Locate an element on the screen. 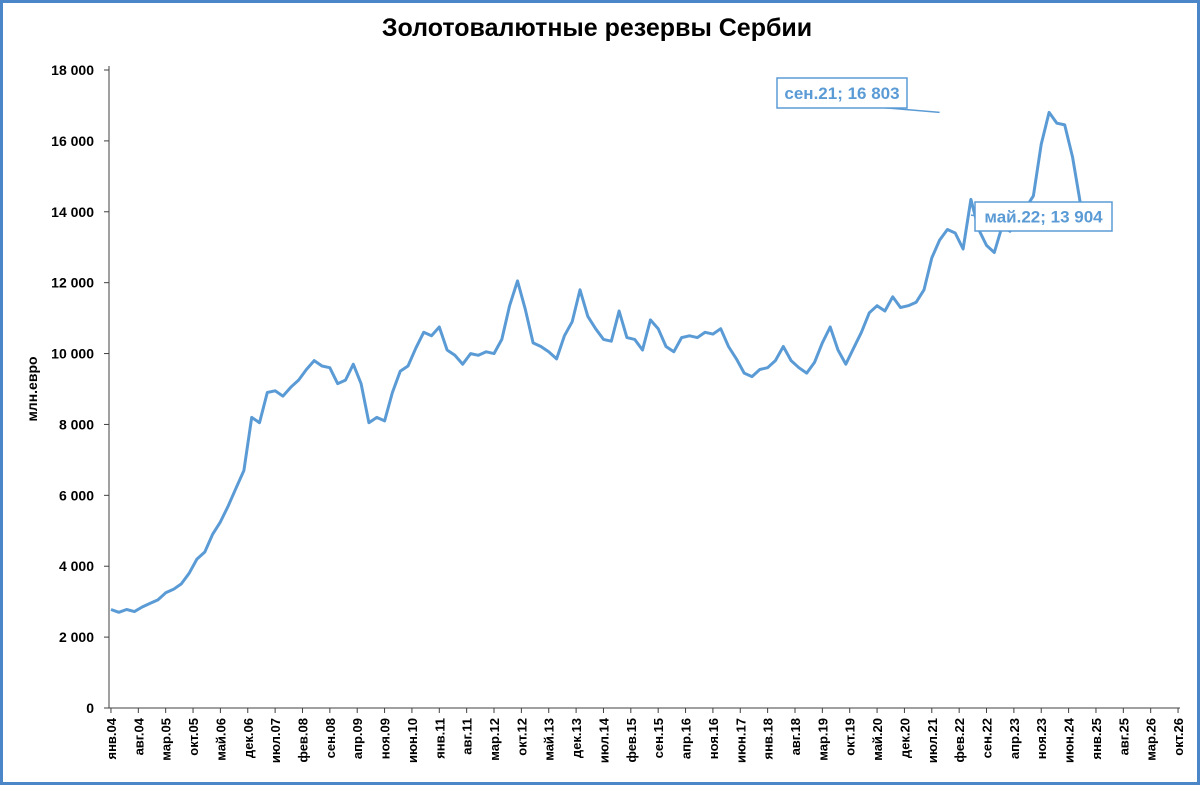 The width and height of the screenshot is (1200, 785). x-tick-label: авг.04 is located at coordinates (138, 736).